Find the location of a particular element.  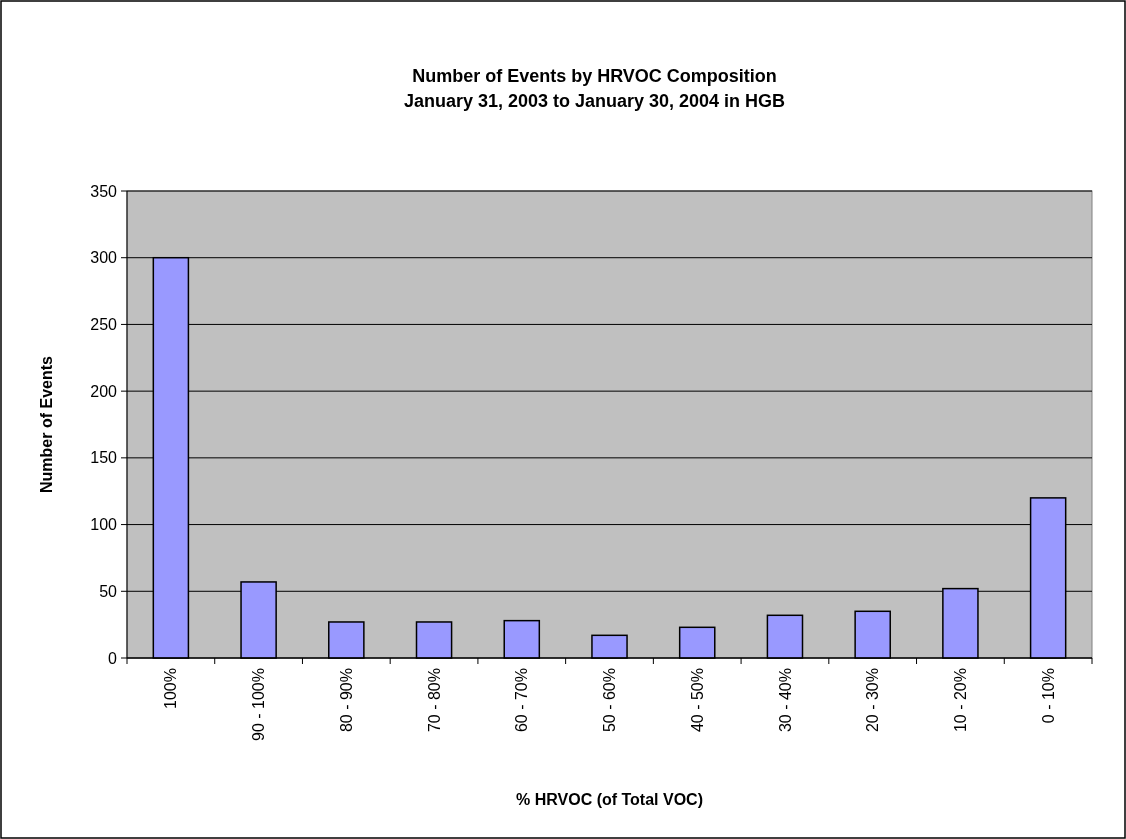

x-tick-label: 60 - 70% is located at coordinates (522, 700).